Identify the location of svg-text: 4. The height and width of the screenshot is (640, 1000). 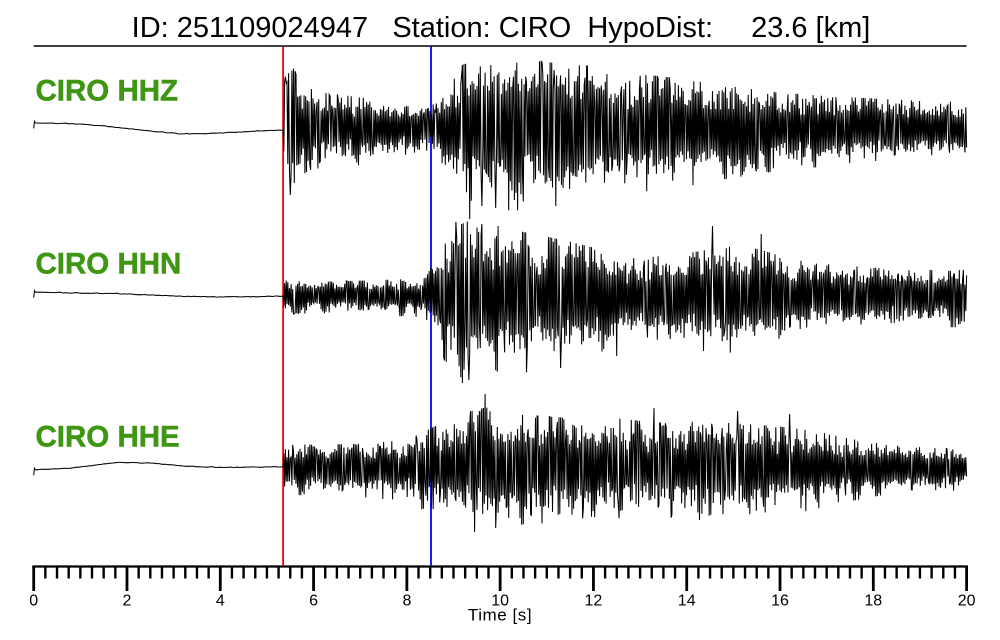
(220, 601).